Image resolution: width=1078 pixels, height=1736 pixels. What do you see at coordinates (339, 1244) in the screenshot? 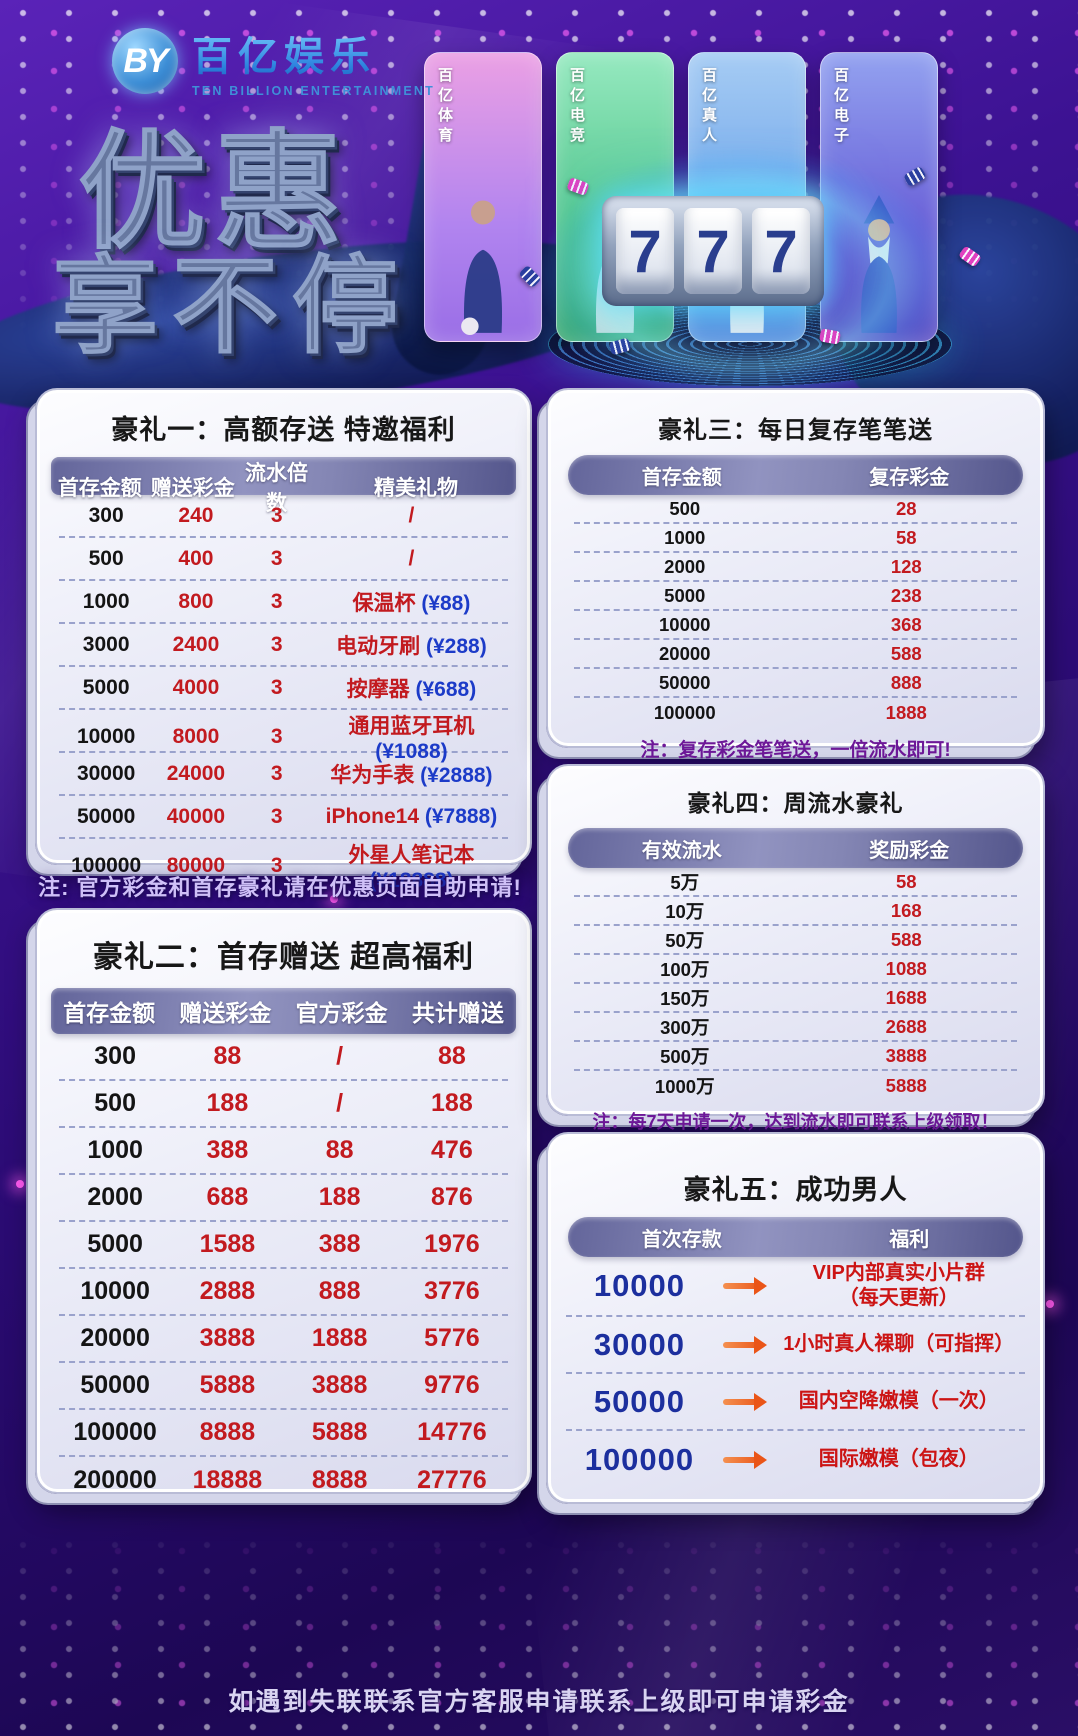
I see `table-cell: 388` at bounding box center [339, 1244].